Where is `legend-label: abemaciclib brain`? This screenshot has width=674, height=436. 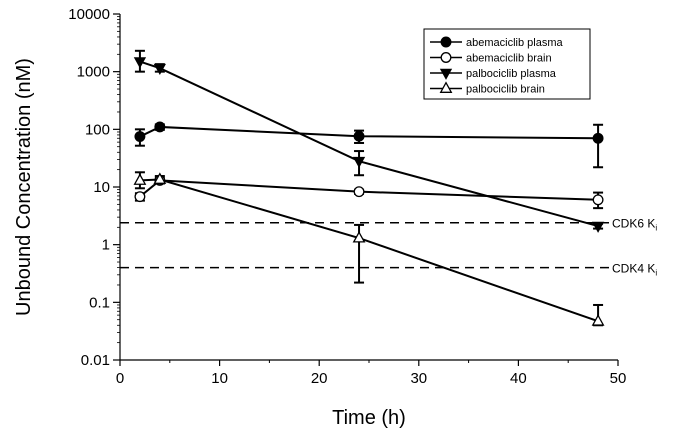 legend-label: abemaciclib brain is located at coordinates (509, 59).